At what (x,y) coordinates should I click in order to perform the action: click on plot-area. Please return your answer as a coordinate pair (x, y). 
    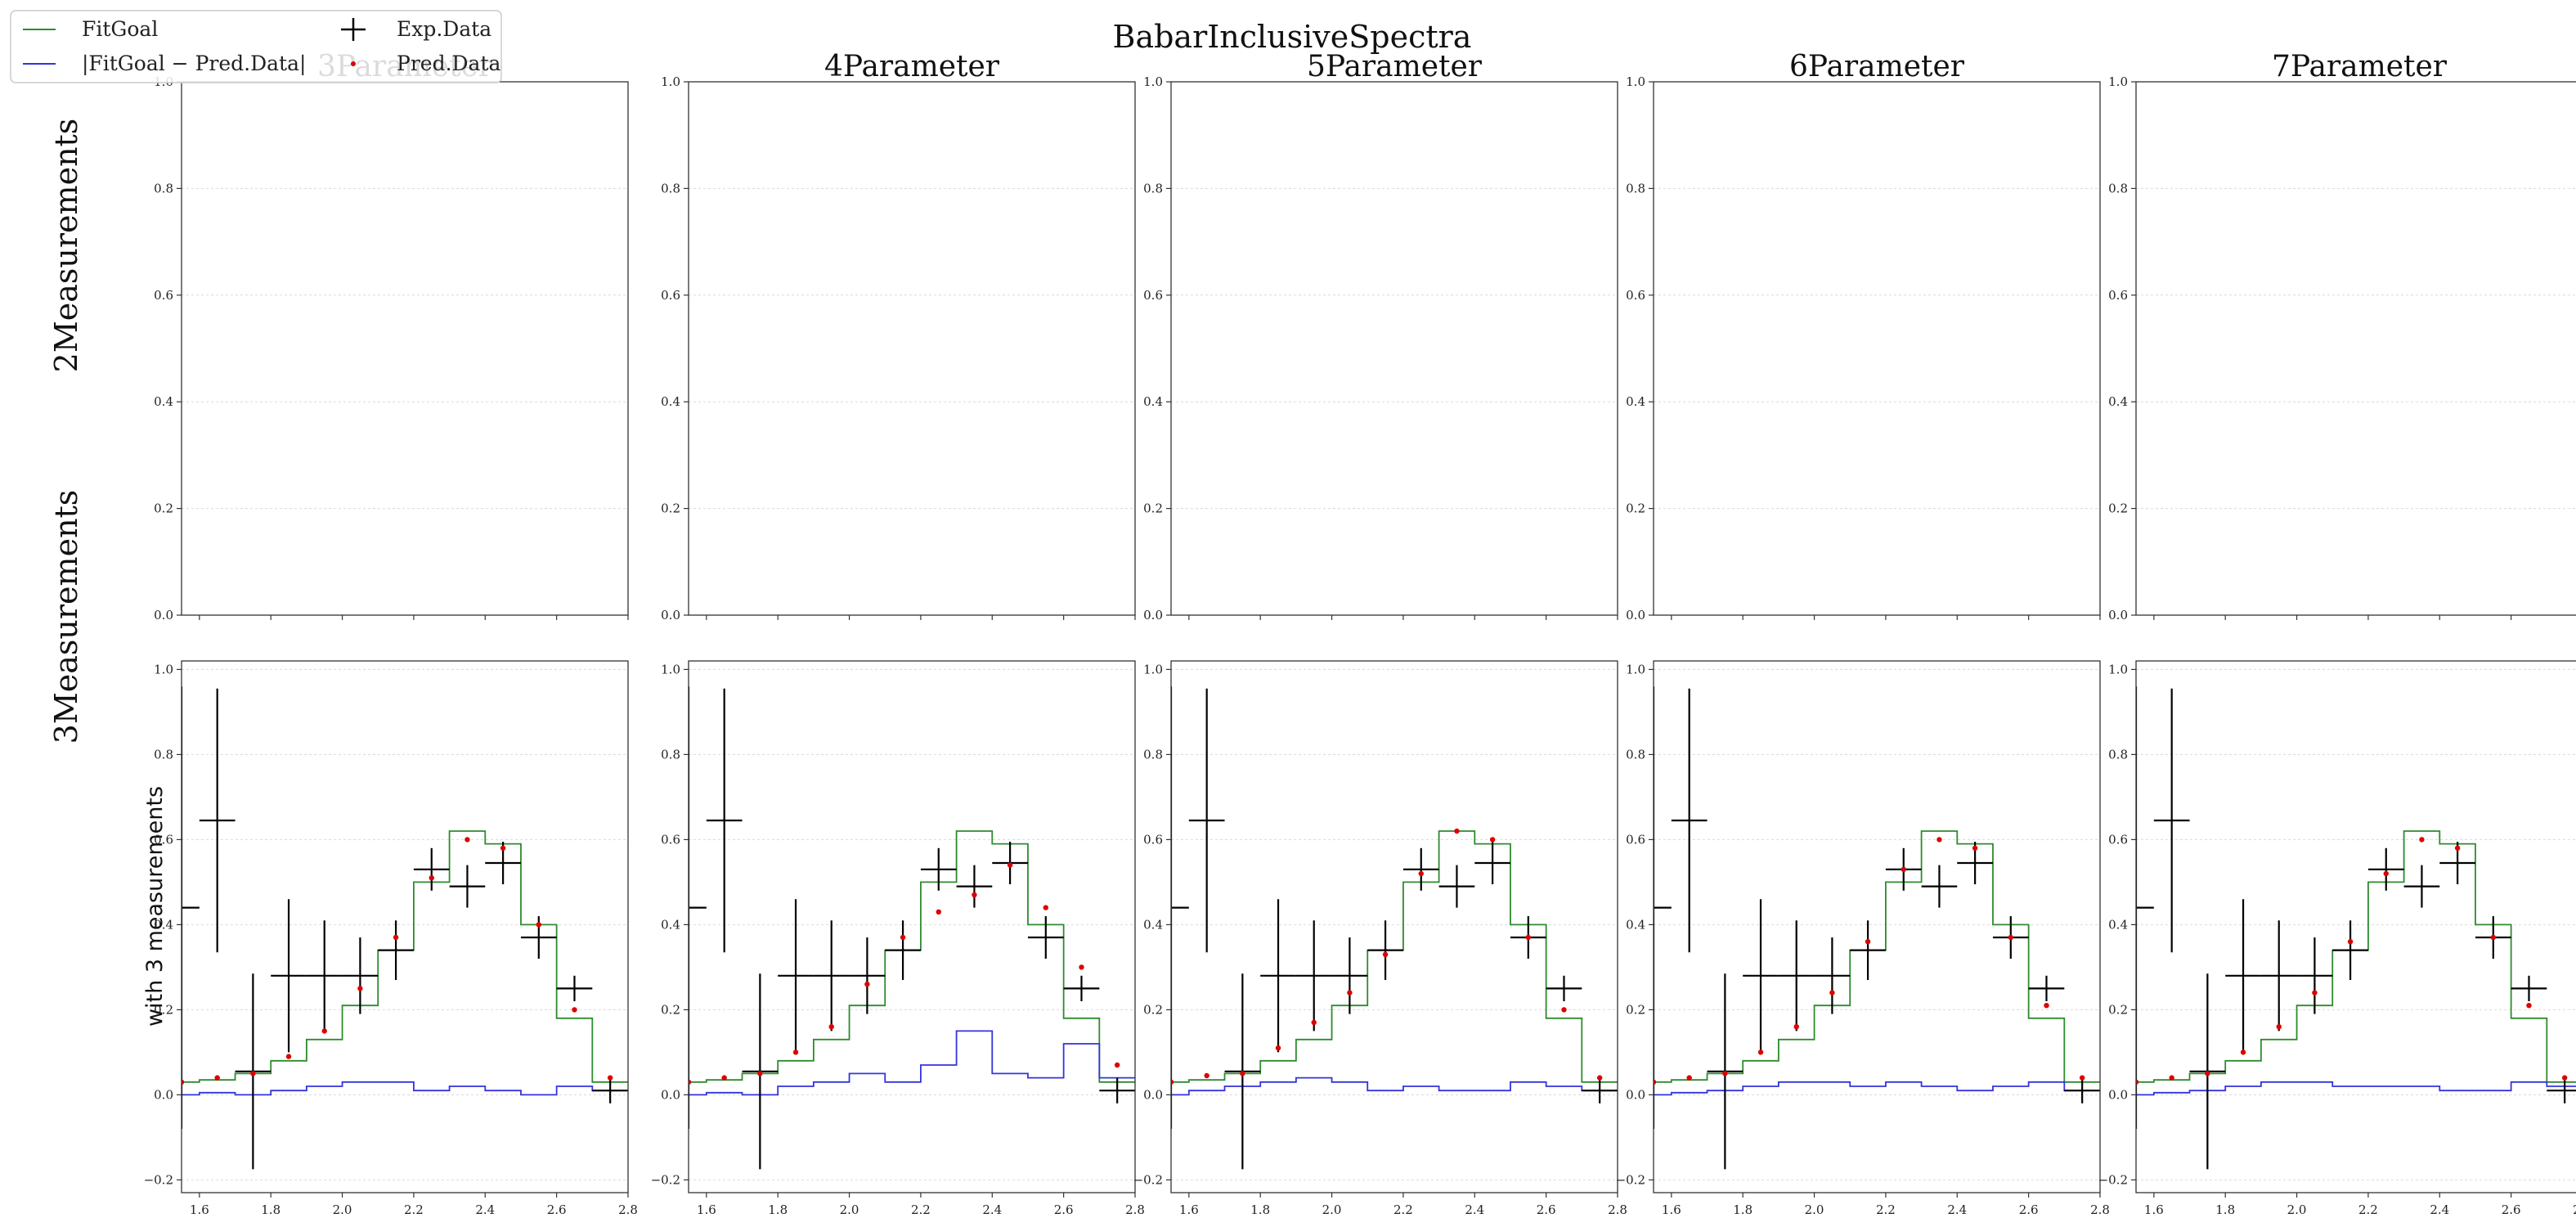
    Looking at the image, I should click on (2356, 928).